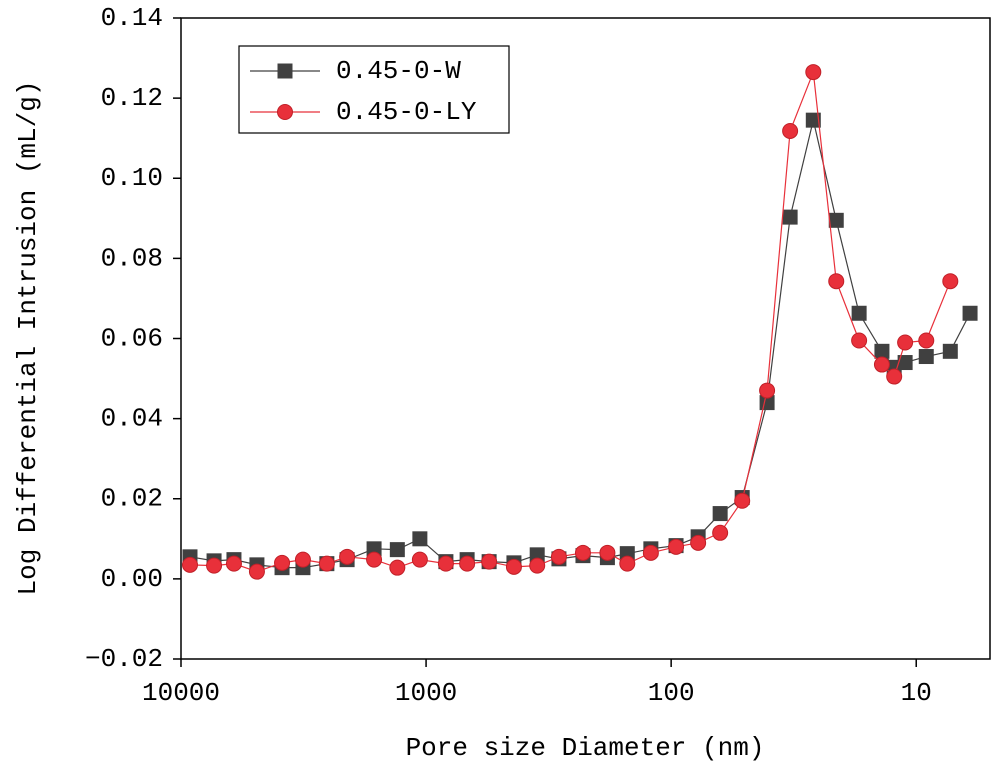  I want to click on y-tick-label: 0.14, so click(132, 18).